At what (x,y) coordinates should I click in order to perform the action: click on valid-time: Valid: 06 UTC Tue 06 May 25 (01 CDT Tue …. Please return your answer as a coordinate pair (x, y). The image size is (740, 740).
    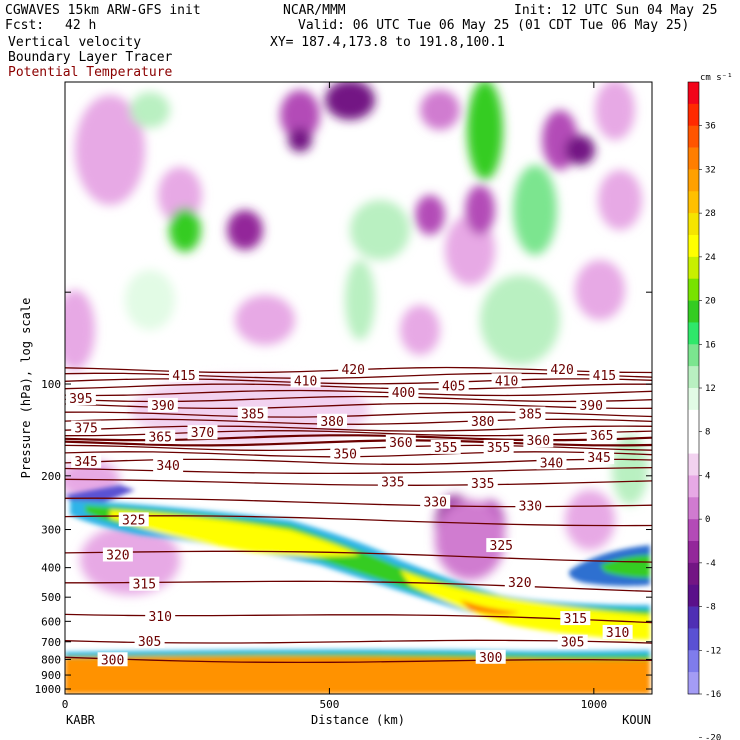
    Looking at the image, I should click on (494, 25).